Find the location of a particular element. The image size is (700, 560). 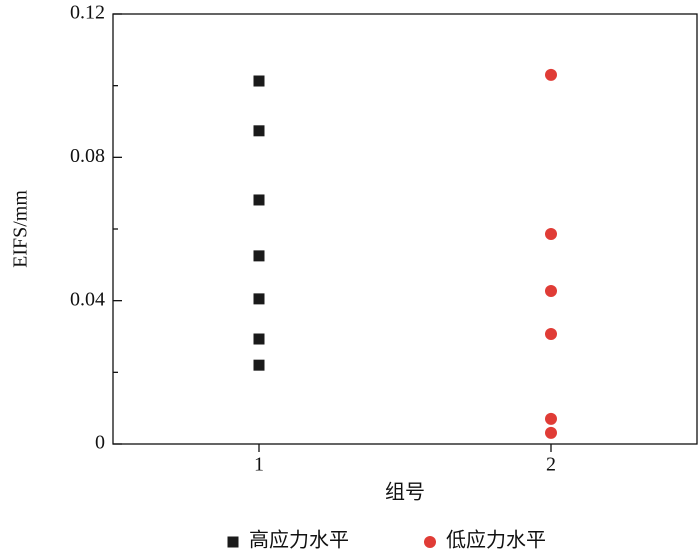

y-tick-label: 0 is located at coordinates (100, 443).